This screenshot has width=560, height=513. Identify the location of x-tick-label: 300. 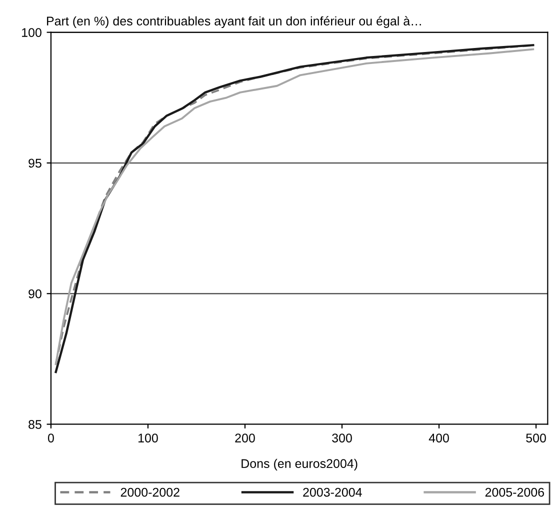
(342, 438).